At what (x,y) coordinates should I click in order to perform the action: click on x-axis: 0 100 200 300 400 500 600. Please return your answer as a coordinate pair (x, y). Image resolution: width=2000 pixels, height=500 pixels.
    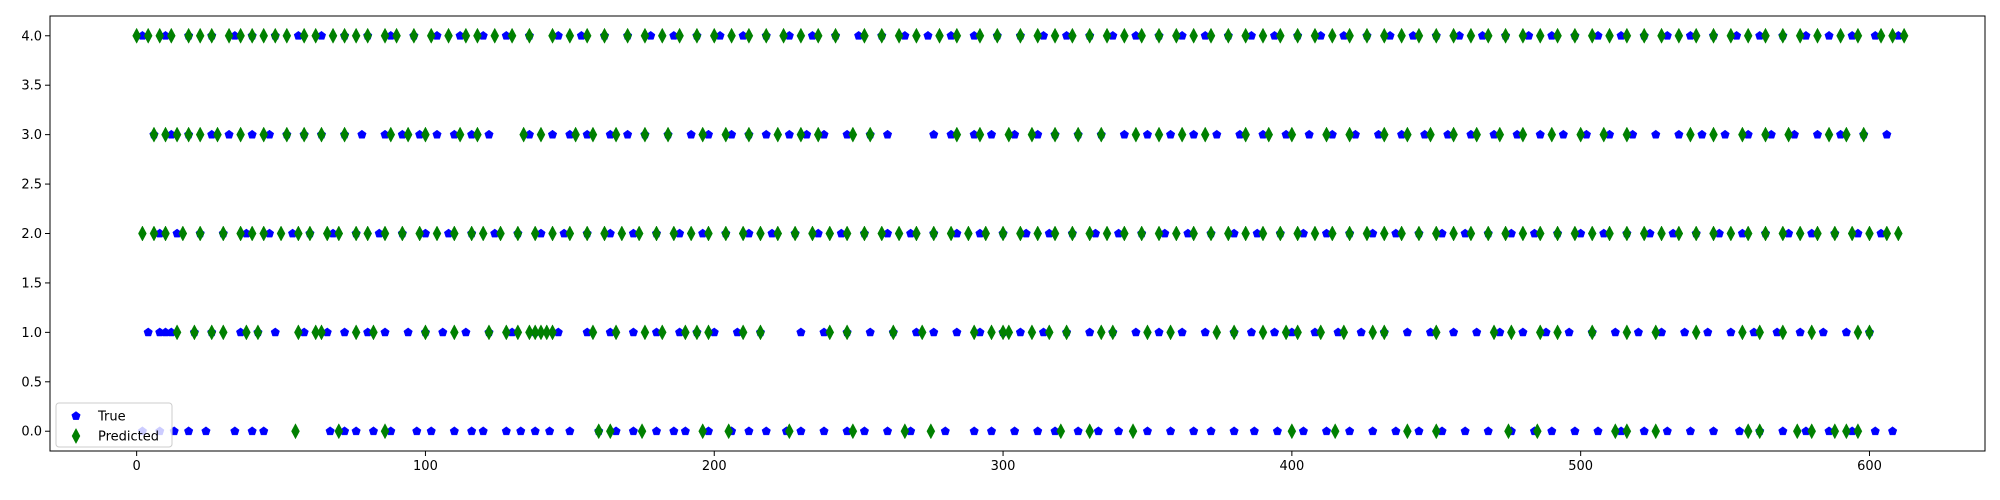
    Looking at the image, I should click on (1007, 462).